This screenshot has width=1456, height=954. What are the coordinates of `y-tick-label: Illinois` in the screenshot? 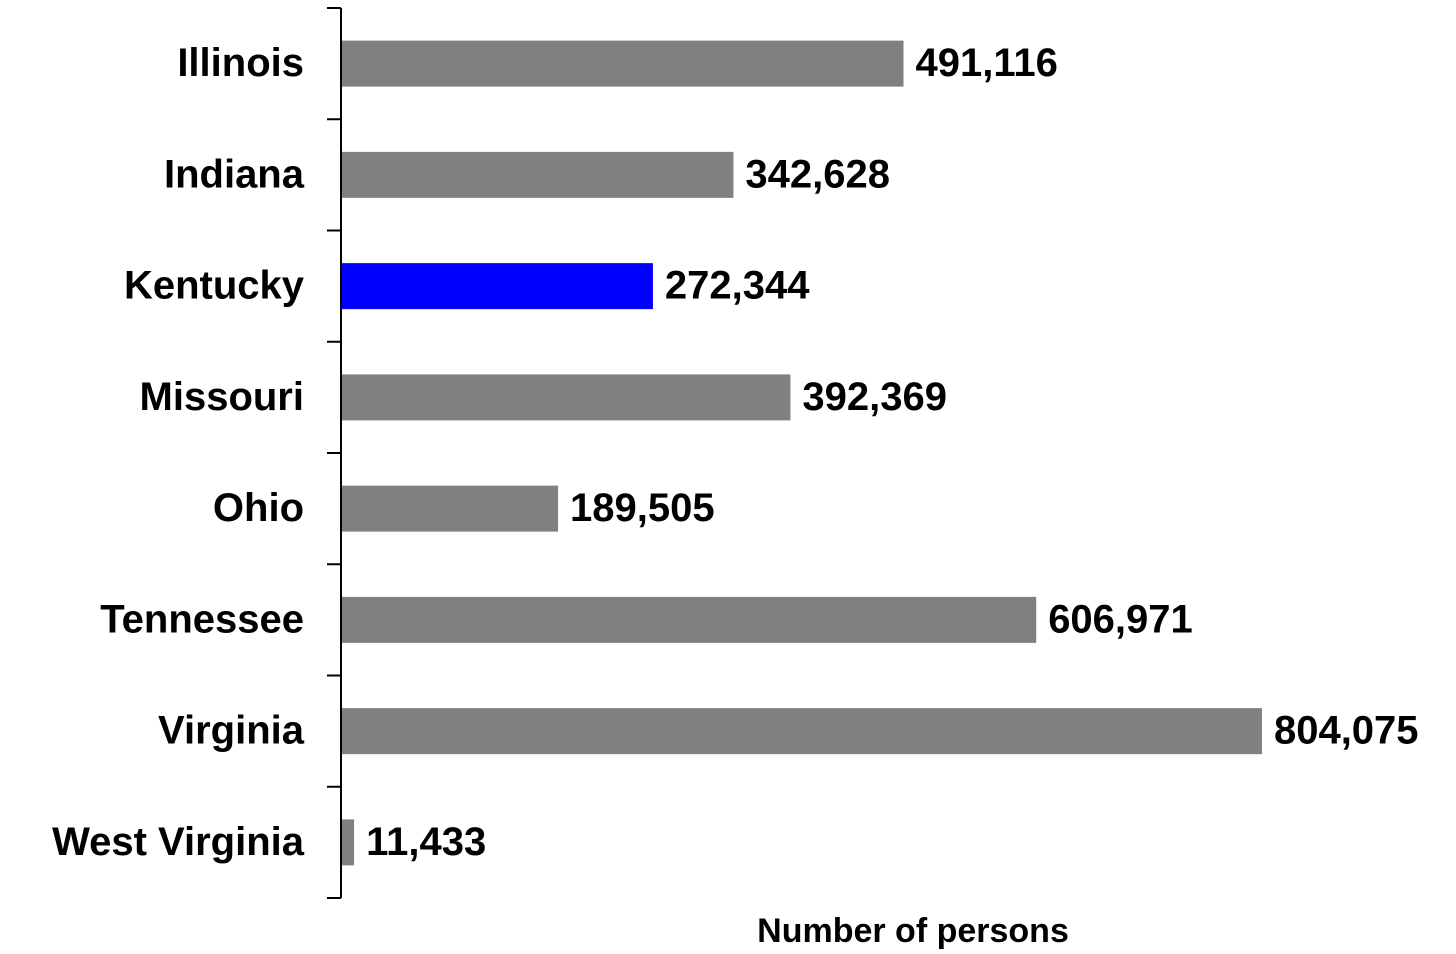 It's located at (240, 63).